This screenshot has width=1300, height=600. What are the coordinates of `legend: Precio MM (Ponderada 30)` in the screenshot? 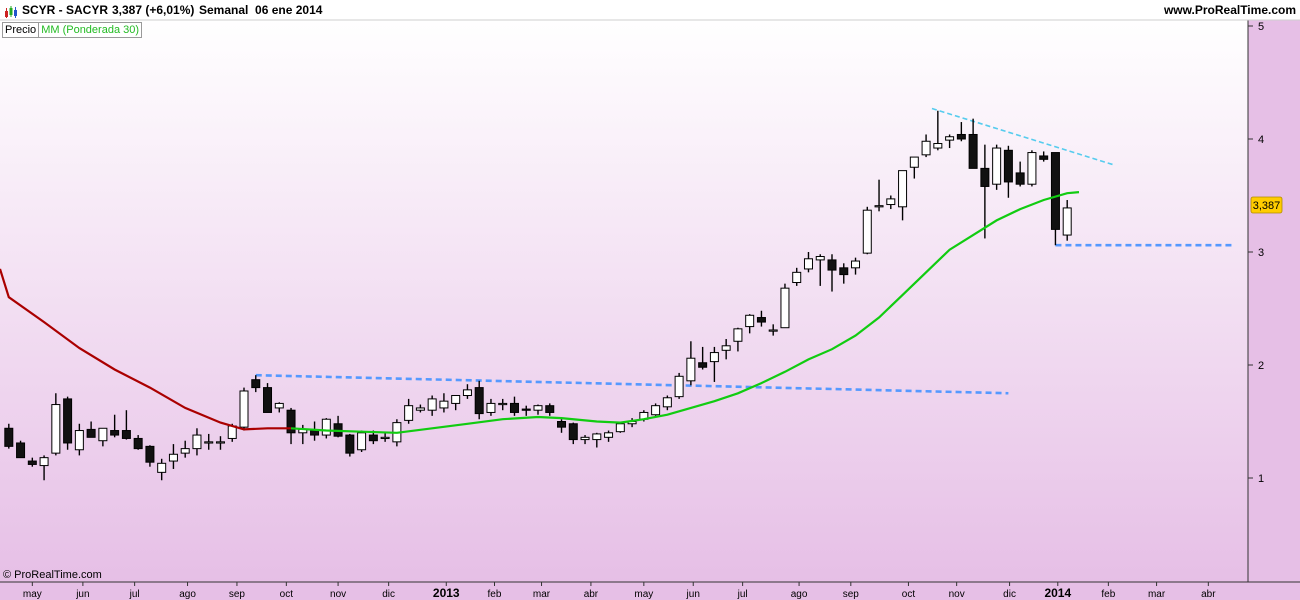 It's located at (72, 30).